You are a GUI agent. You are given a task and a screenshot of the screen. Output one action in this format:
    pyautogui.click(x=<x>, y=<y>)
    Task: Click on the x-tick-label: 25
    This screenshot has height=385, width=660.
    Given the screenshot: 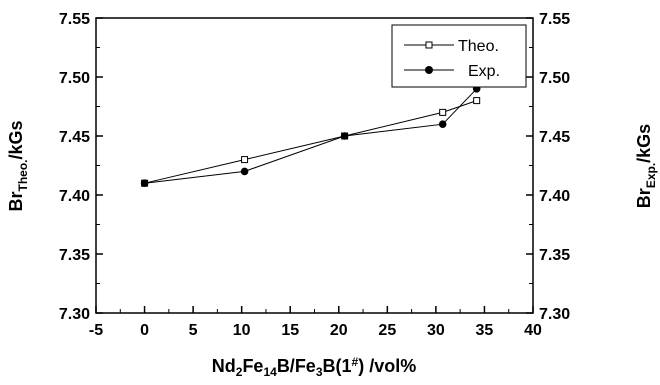 What is the action you would take?
    pyautogui.click(x=387, y=330)
    